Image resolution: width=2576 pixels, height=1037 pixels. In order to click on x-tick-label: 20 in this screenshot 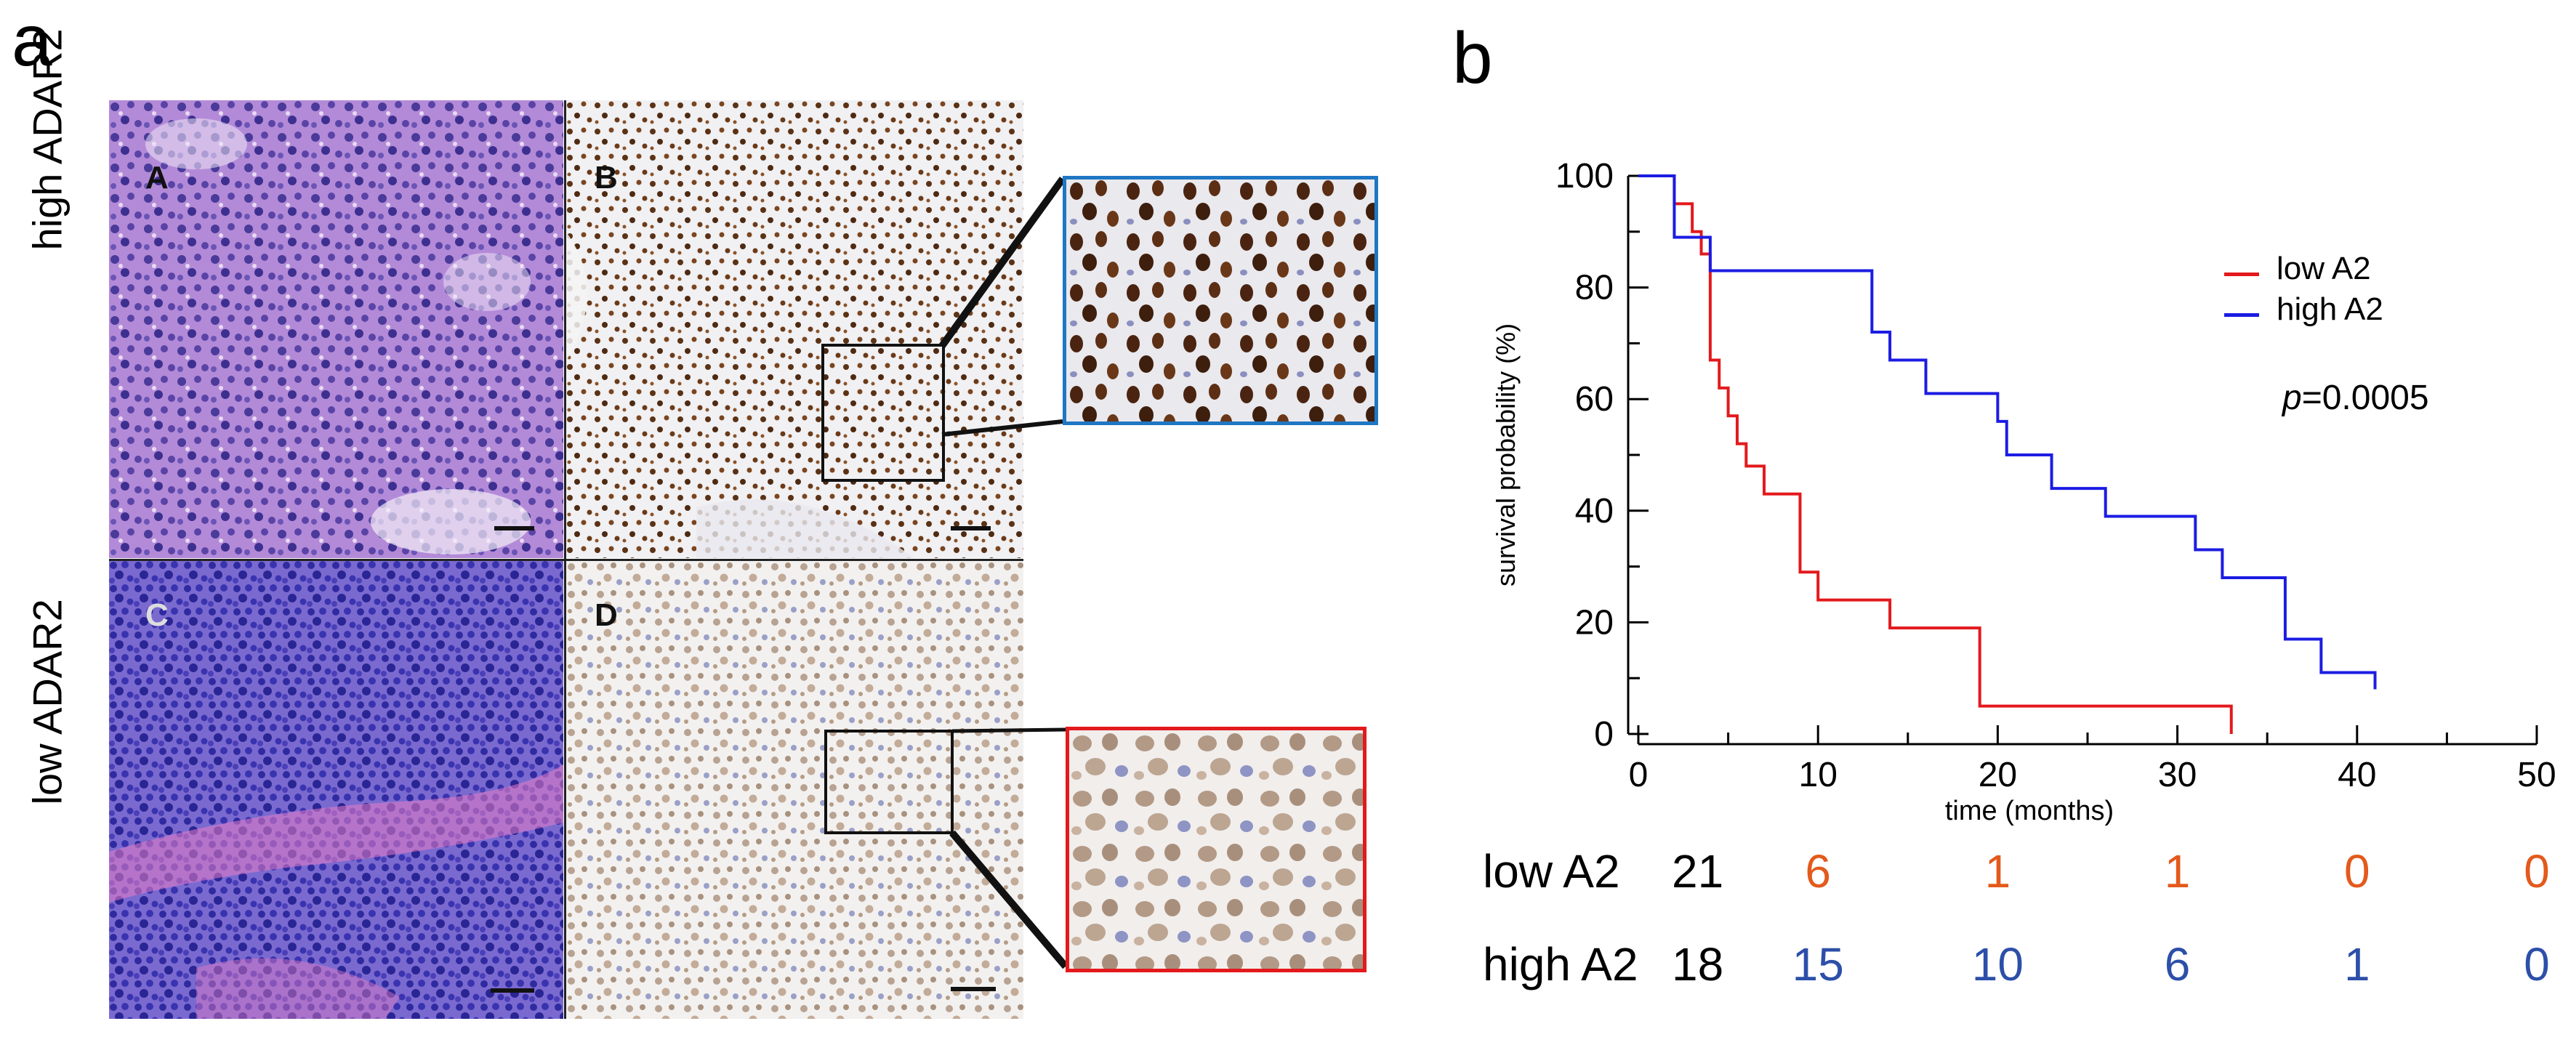, I will do `click(1998, 775)`.